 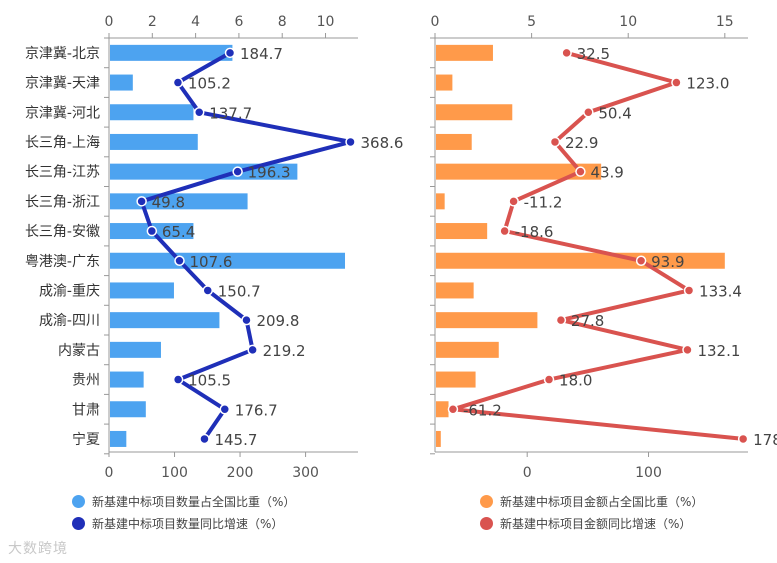 I want to click on left-data-label: 65.4, so click(x=178, y=232).